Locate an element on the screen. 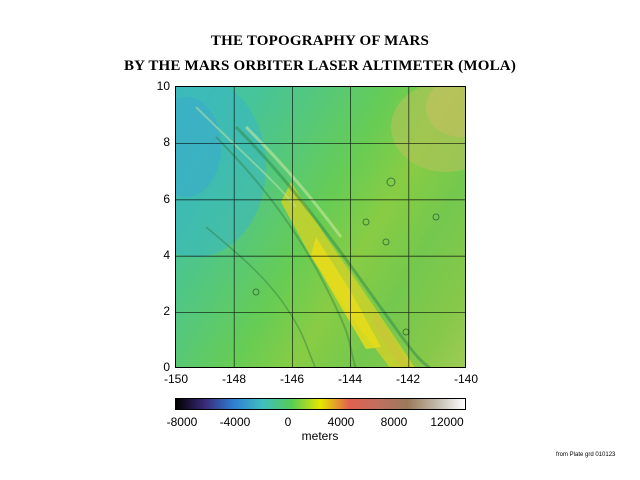 This screenshot has width=640, height=480. source-credit: from Plate grd 010123 is located at coordinates (586, 455).